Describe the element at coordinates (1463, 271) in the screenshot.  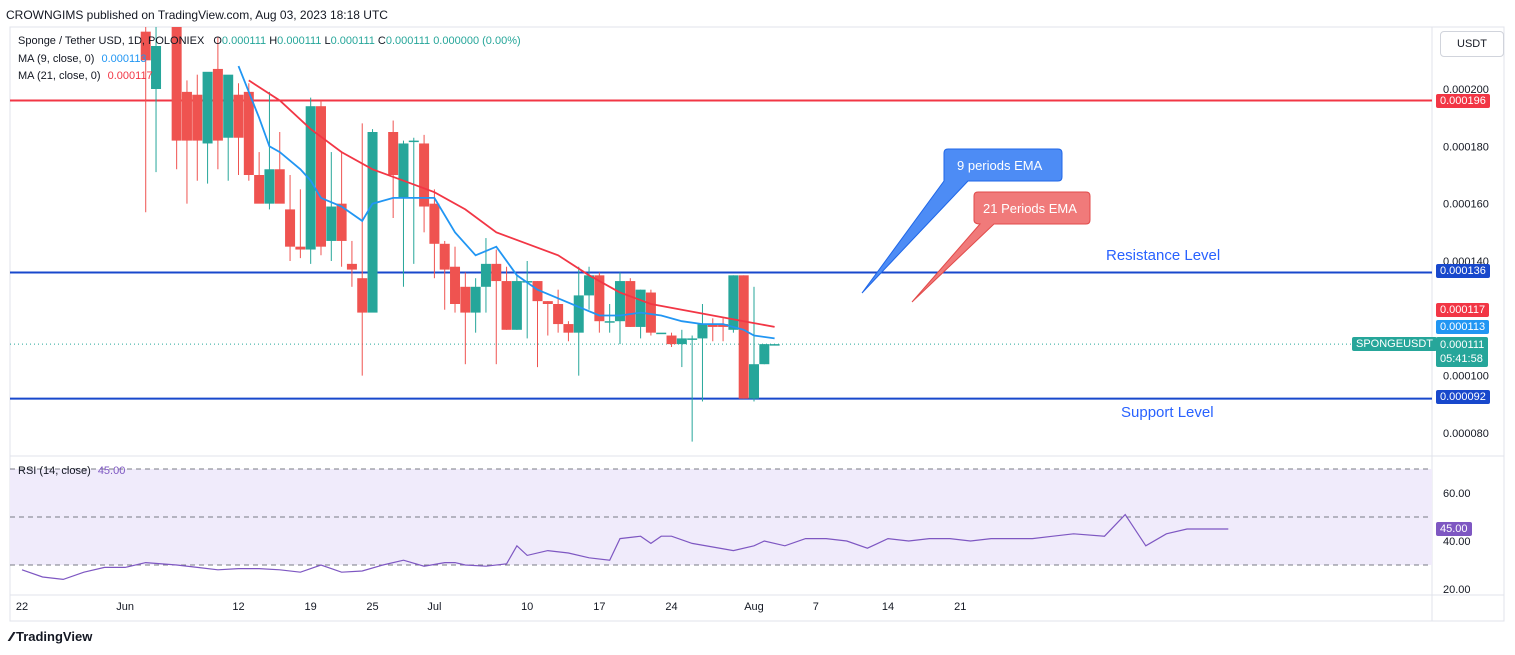
I see `price-tag-resistance: 0.000136` at that location.